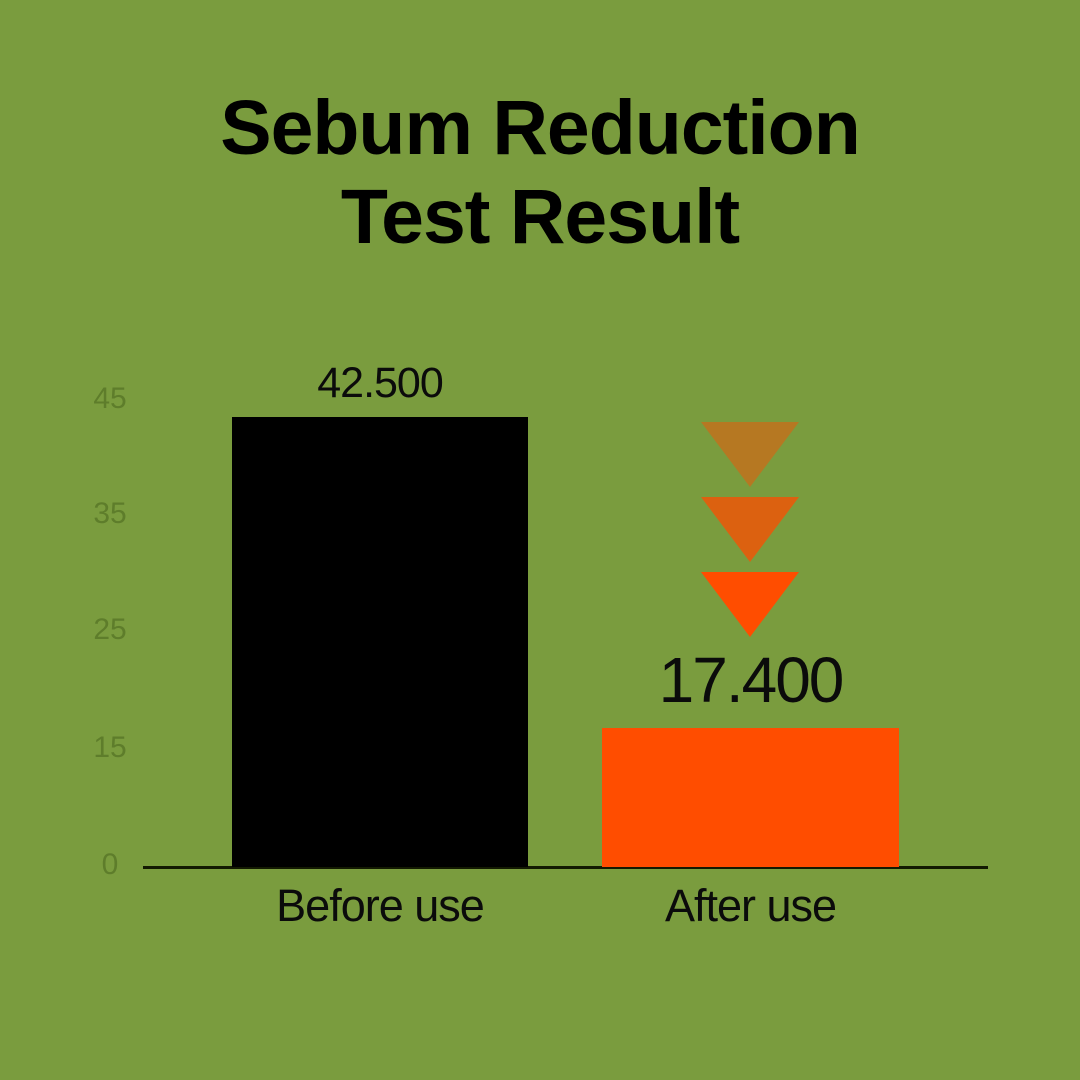  What do you see at coordinates (751, 680) in the screenshot?
I see `value-label-after-use: 17.400` at bounding box center [751, 680].